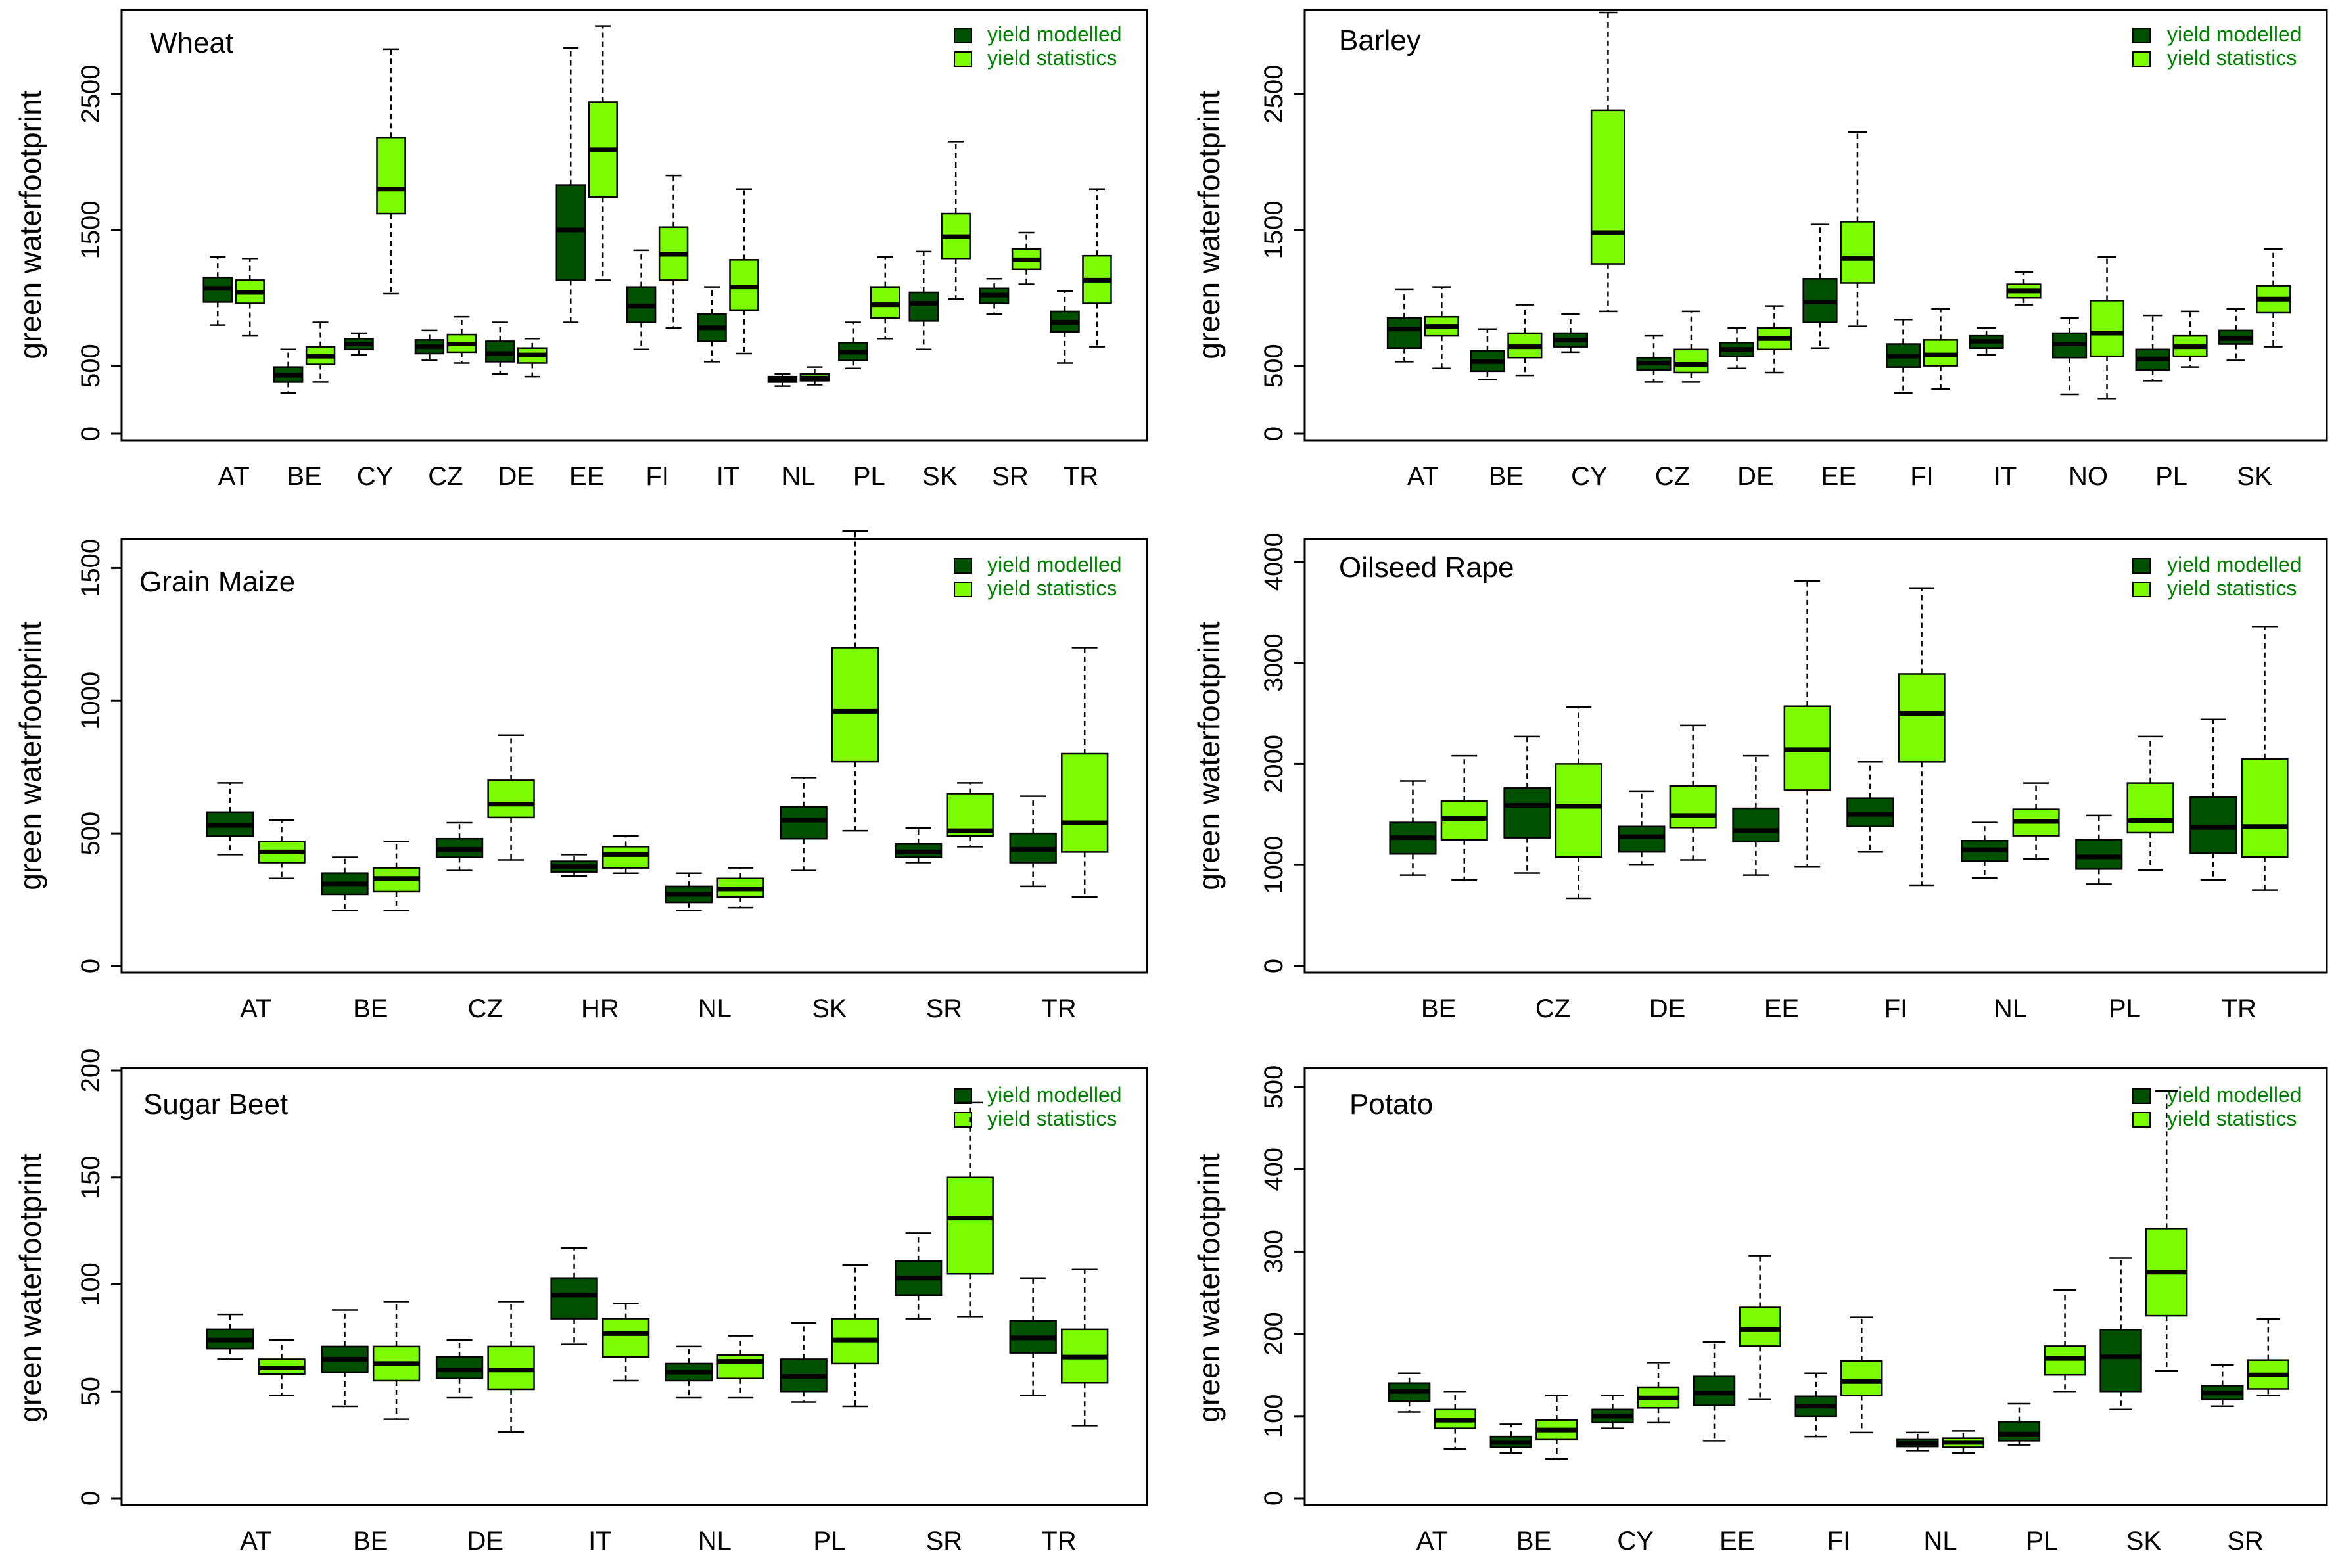 The image size is (2338, 1568). I want to click on panel-title: Grain Maize, so click(217, 582).